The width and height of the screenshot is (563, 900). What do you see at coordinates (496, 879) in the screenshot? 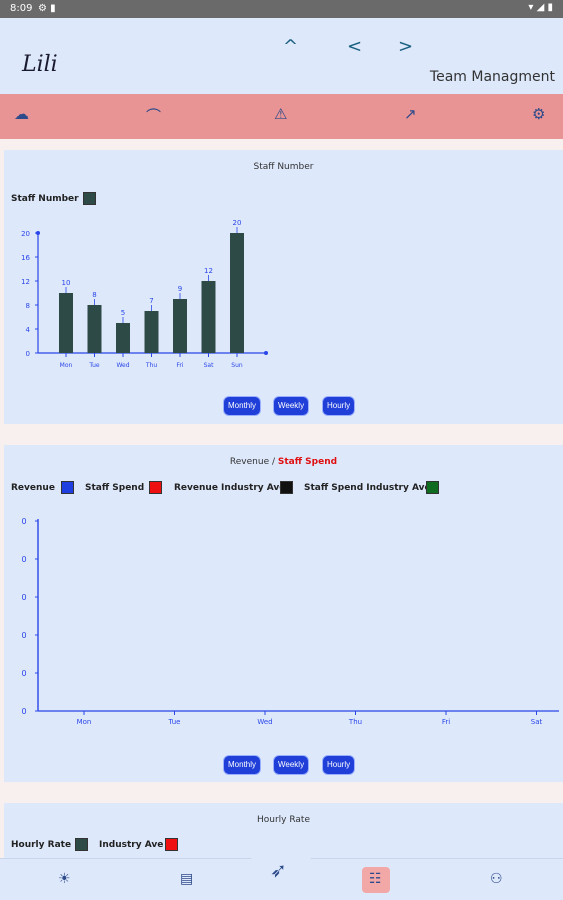
I see `user-settings-icon: ⚇` at bounding box center [496, 879].